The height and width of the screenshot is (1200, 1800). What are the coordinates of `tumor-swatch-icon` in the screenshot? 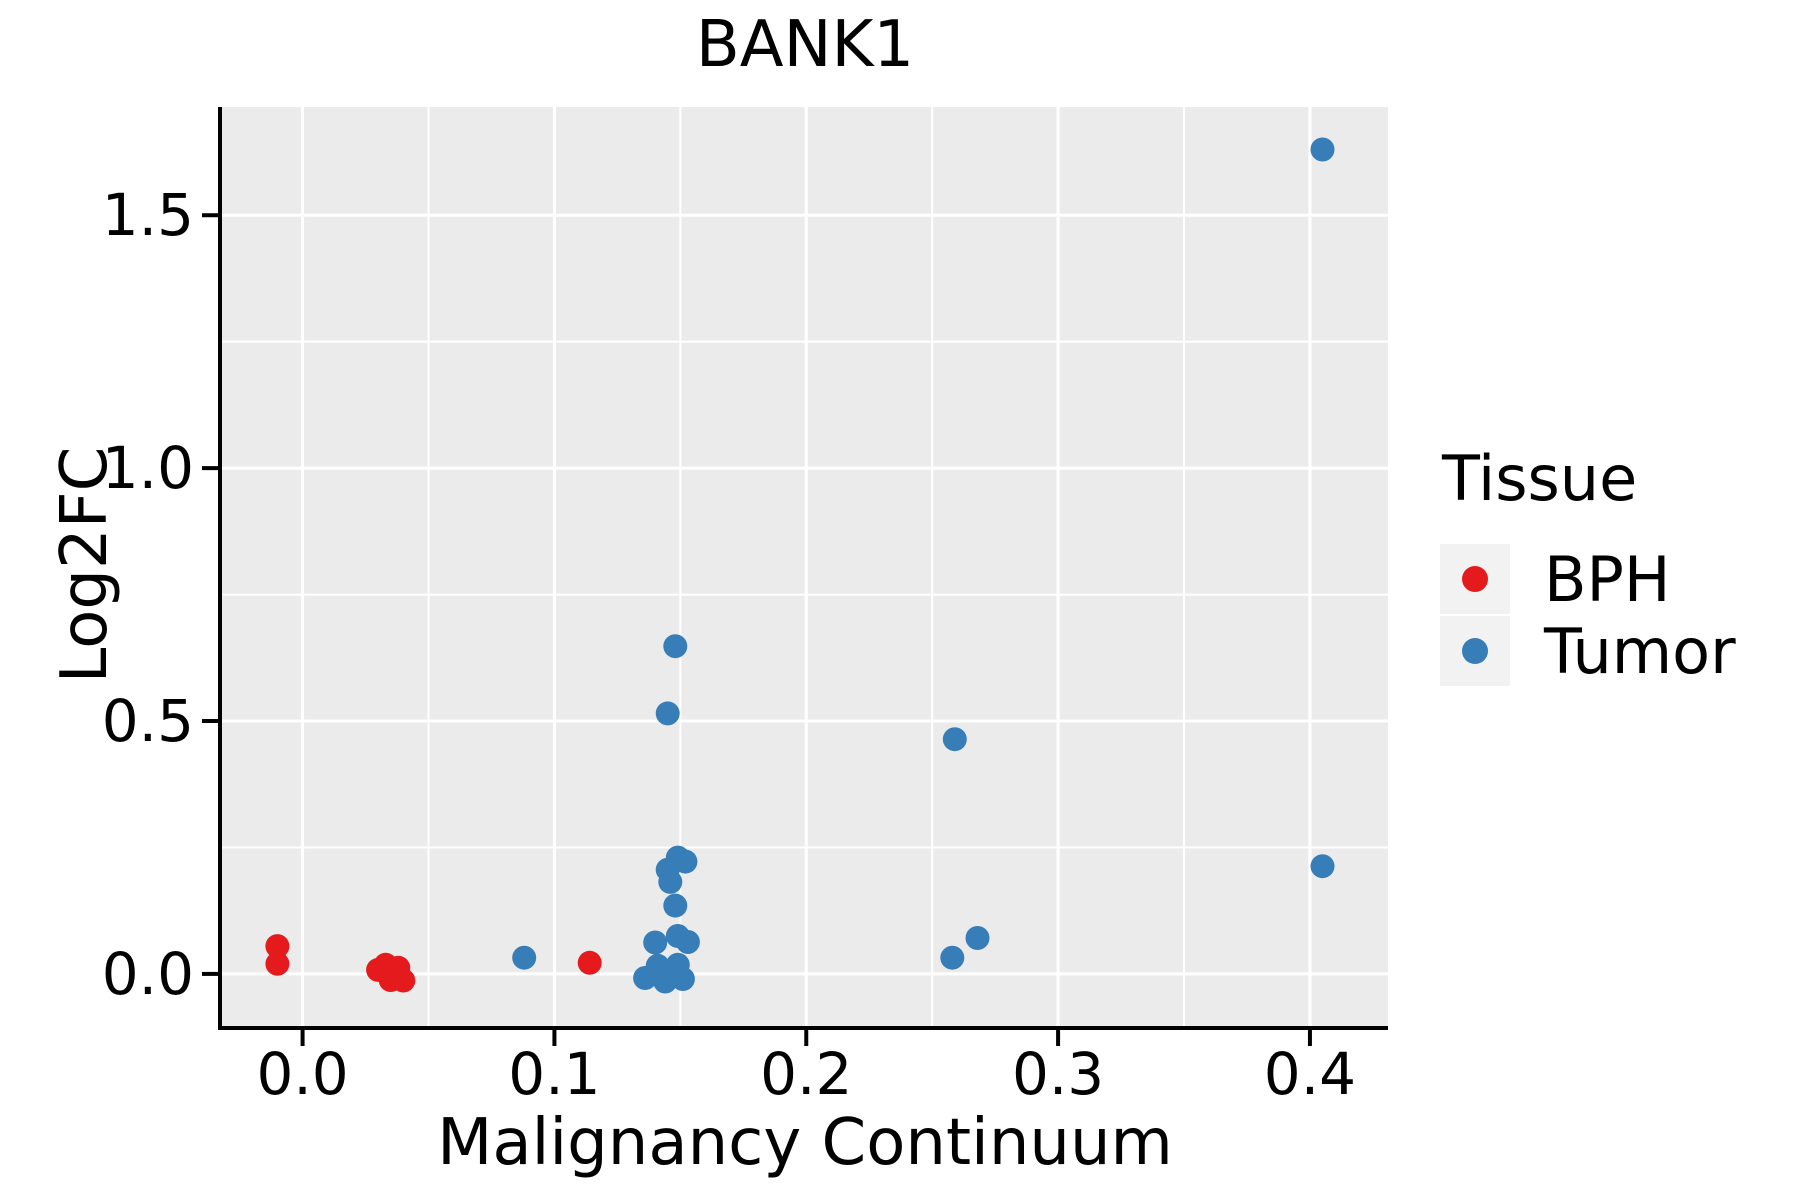 It's located at (1475, 651).